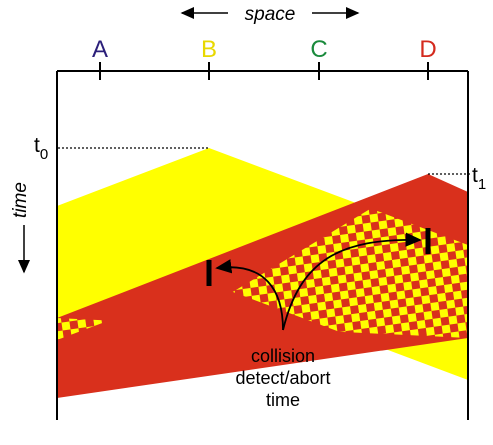 The image size is (493, 445). What do you see at coordinates (427, 49) in the screenshot?
I see `station-label-d: D` at bounding box center [427, 49].